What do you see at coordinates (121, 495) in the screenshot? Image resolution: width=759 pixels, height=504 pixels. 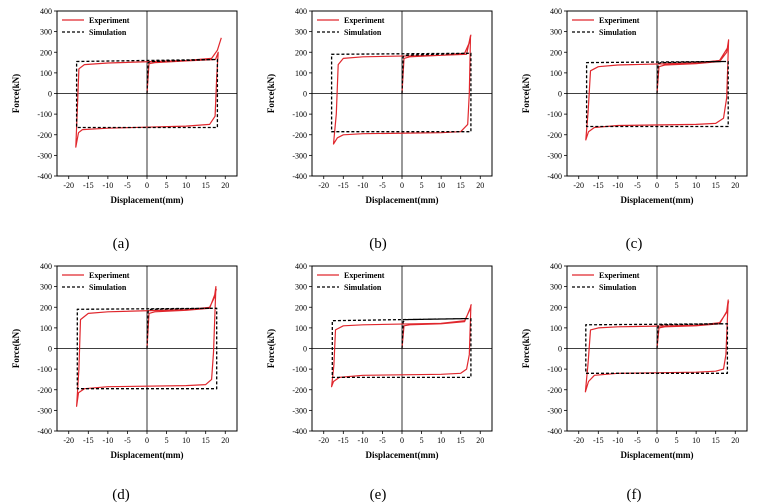 I see `panel-label: (d)` at bounding box center [121, 495].